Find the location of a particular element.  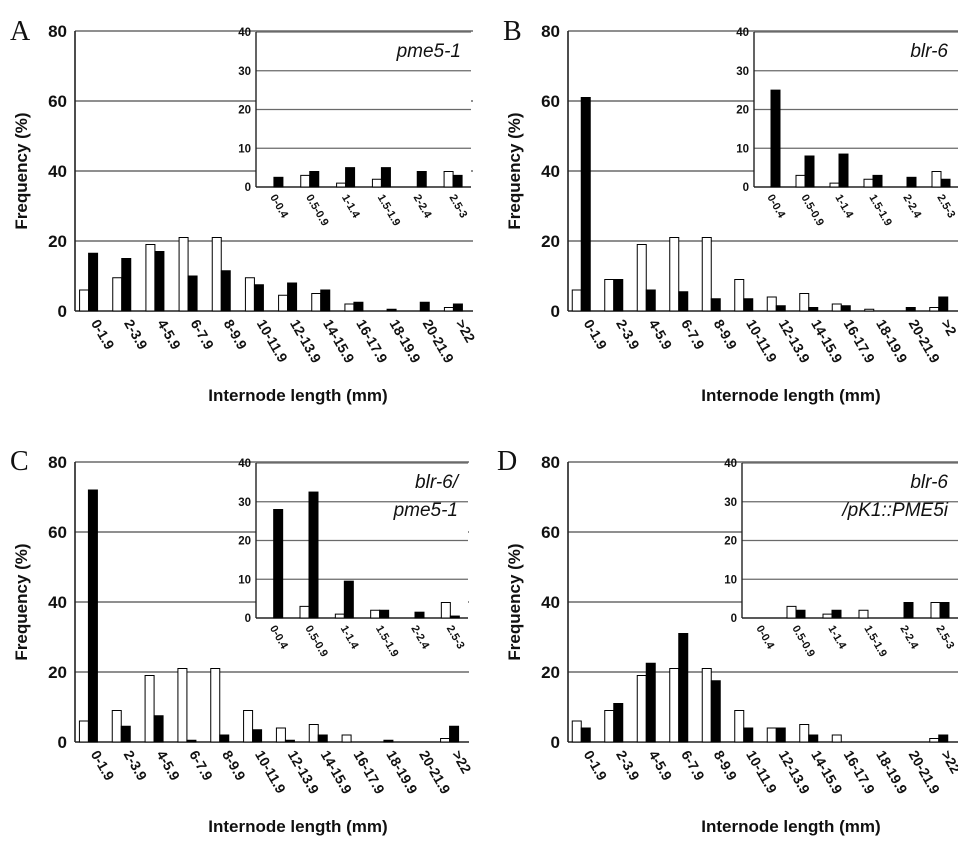

panel-letter: A is located at coordinates (20, 31).